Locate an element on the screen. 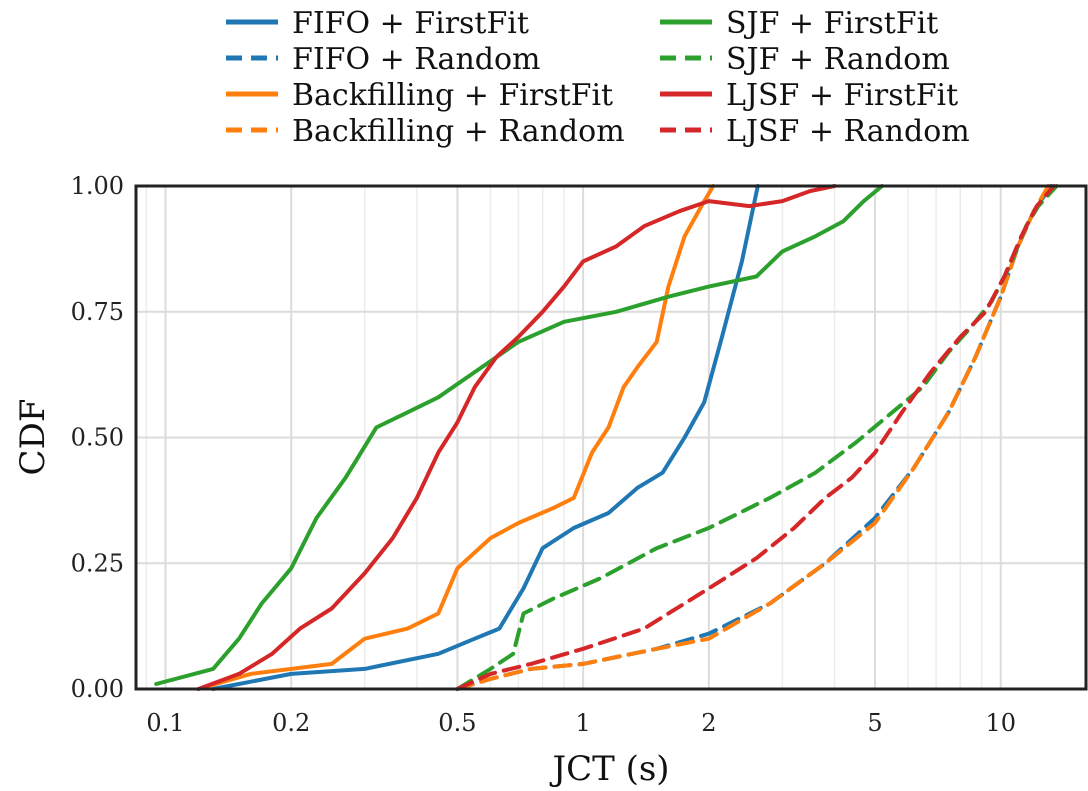 The image size is (1088, 791). legend-label: LJSF + Random is located at coordinates (848, 131).